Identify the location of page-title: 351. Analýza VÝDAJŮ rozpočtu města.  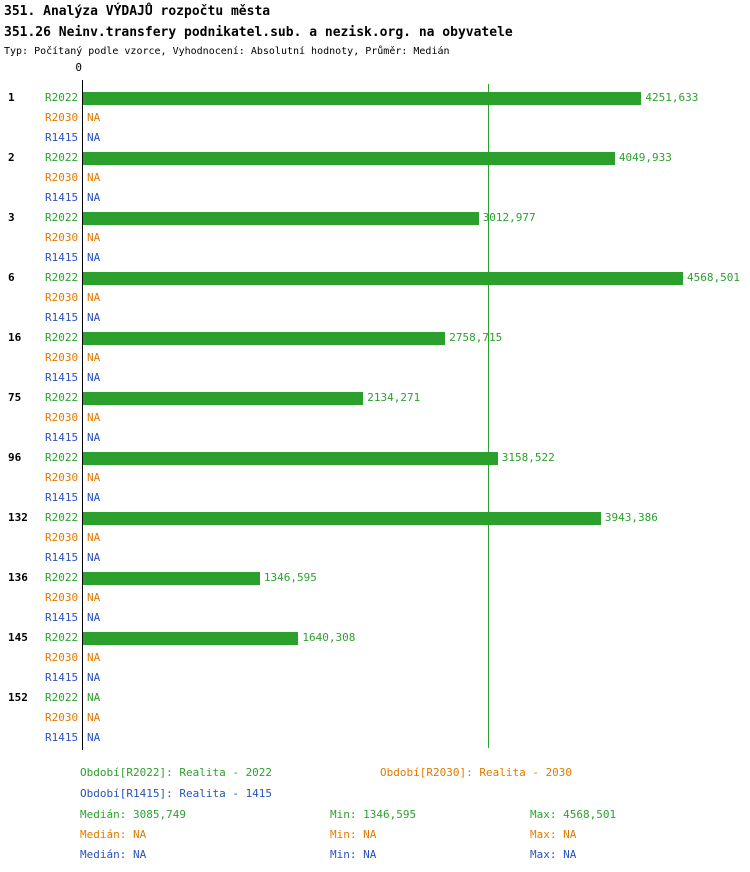
(137, 11).